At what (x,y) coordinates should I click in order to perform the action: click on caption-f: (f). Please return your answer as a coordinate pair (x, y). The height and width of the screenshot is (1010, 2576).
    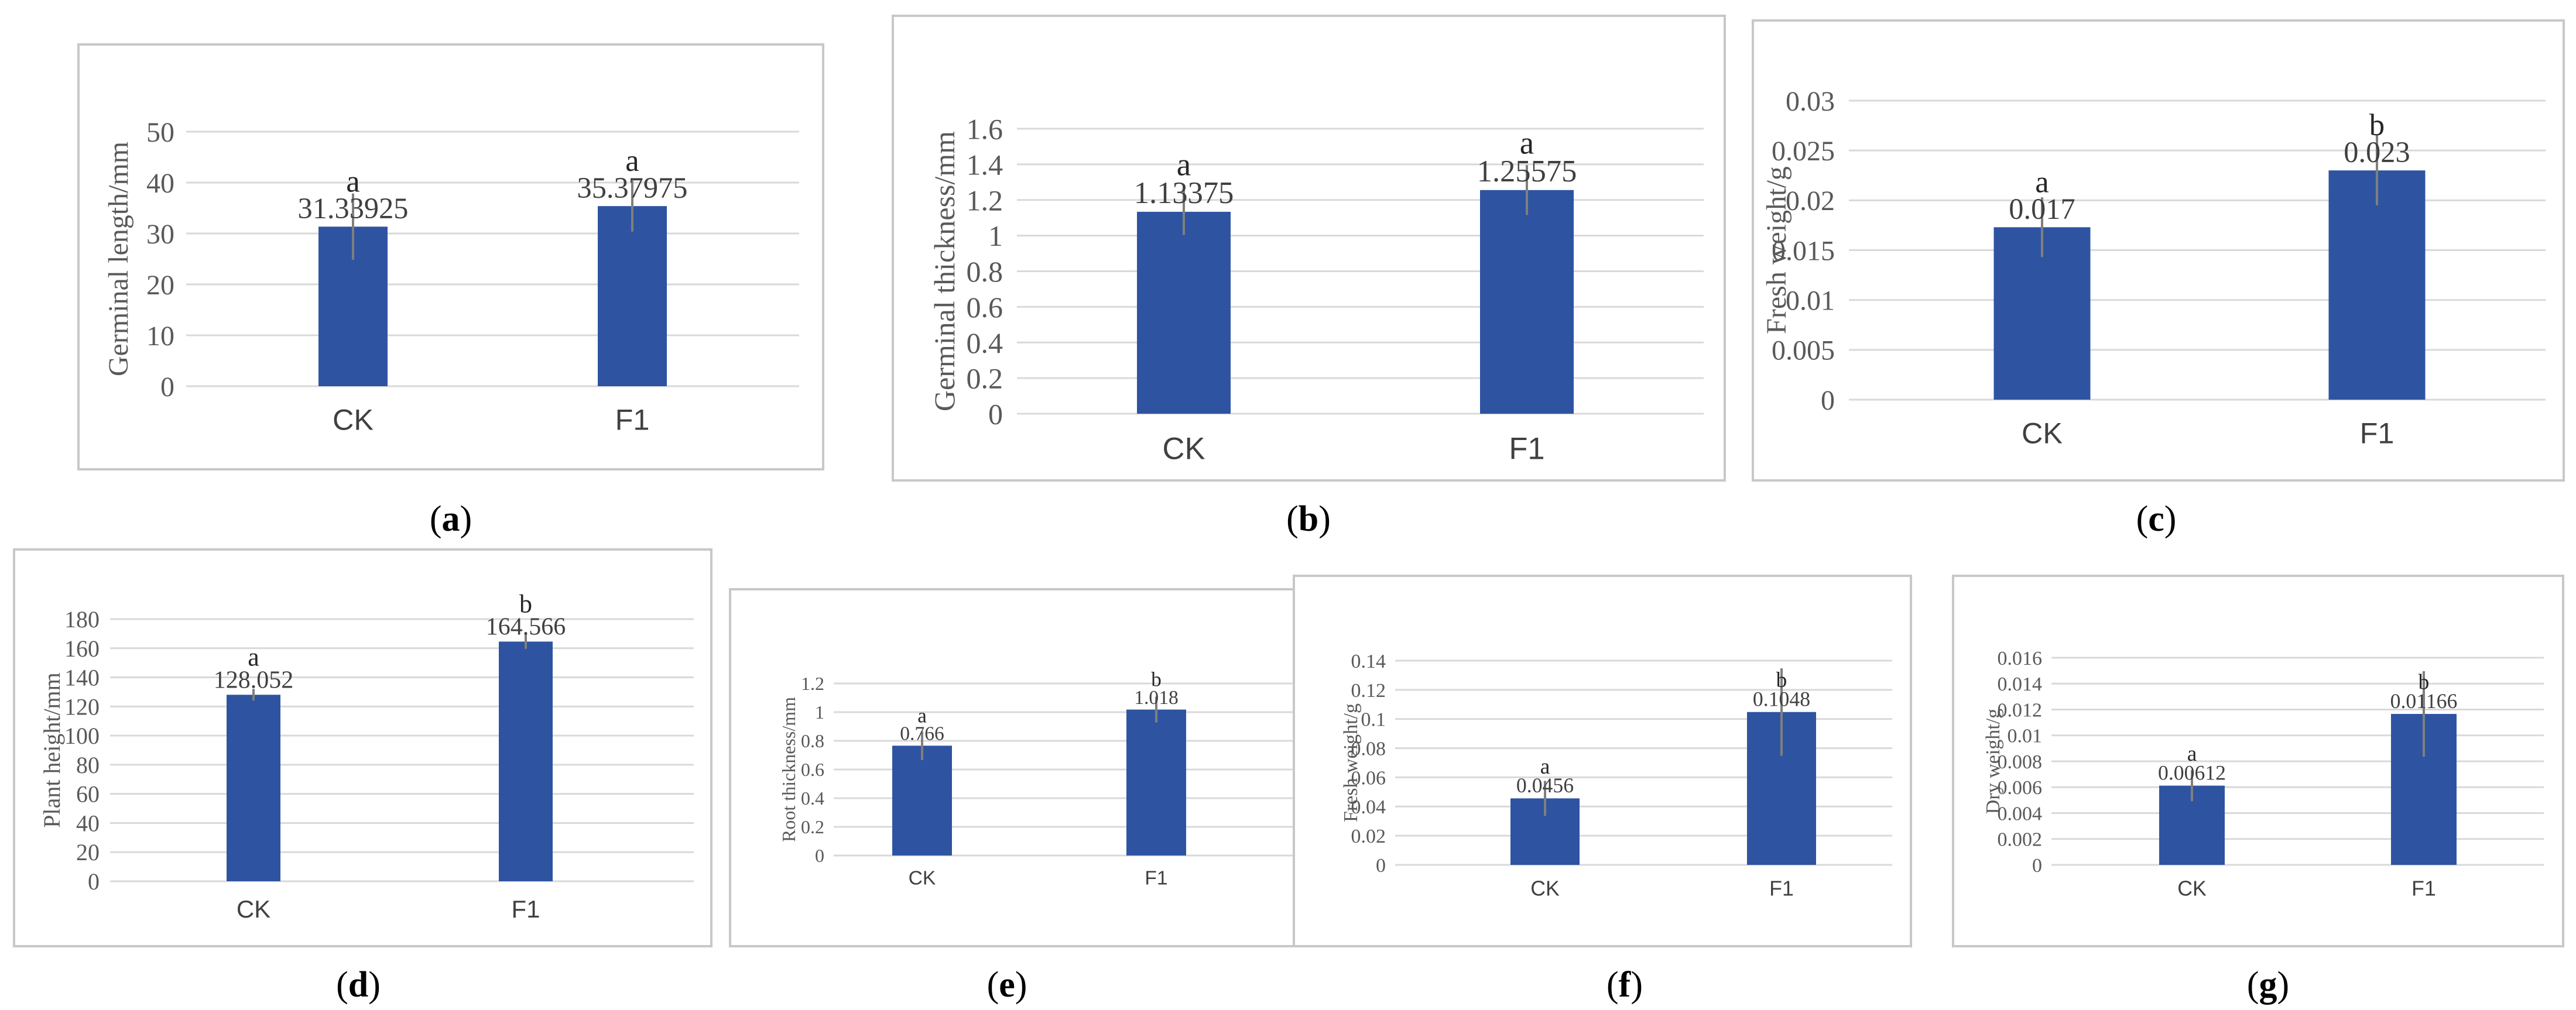
    Looking at the image, I should click on (1624, 985).